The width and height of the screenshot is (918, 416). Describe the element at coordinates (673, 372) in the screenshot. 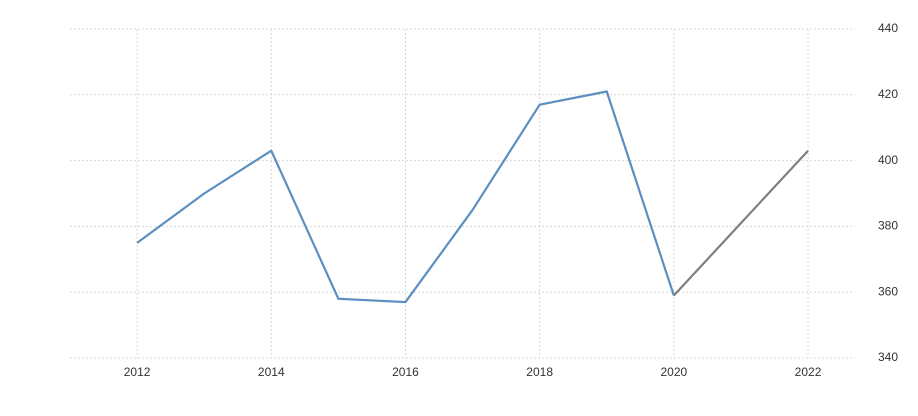

I see `x-tick-label: 2020` at that location.